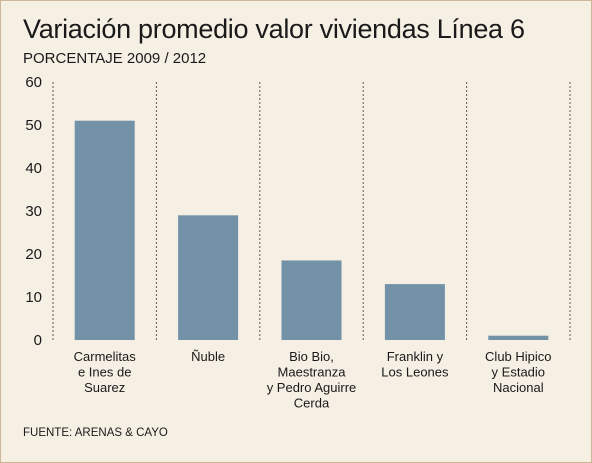 Image resolution: width=592 pixels, height=463 pixels. What do you see at coordinates (518, 356) in the screenshot?
I see `x-category-label-line: Club Hipico` at bounding box center [518, 356].